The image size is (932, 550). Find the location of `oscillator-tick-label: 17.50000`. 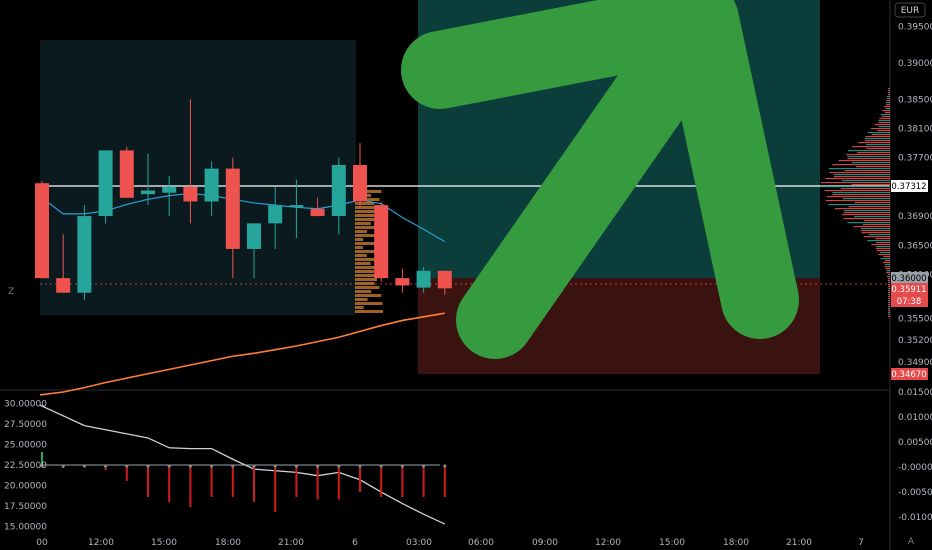

oscillator-tick-label: 17.50000 is located at coordinates (25, 507).